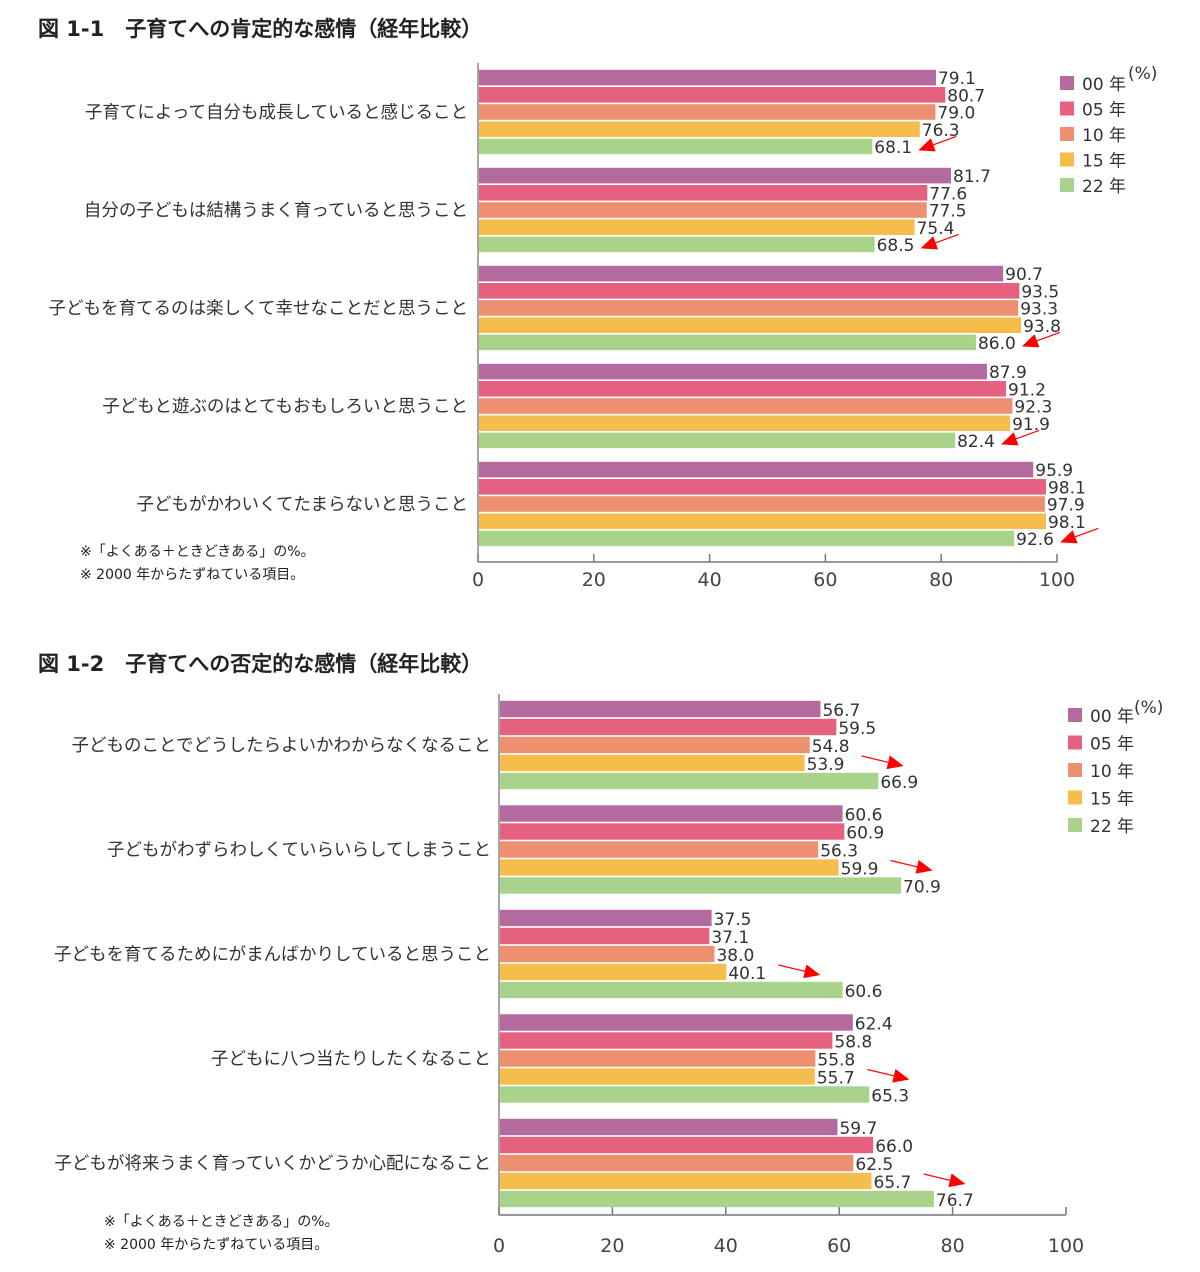  What do you see at coordinates (874, 1165) in the screenshot?
I see `data-label: 62.5` at bounding box center [874, 1165].